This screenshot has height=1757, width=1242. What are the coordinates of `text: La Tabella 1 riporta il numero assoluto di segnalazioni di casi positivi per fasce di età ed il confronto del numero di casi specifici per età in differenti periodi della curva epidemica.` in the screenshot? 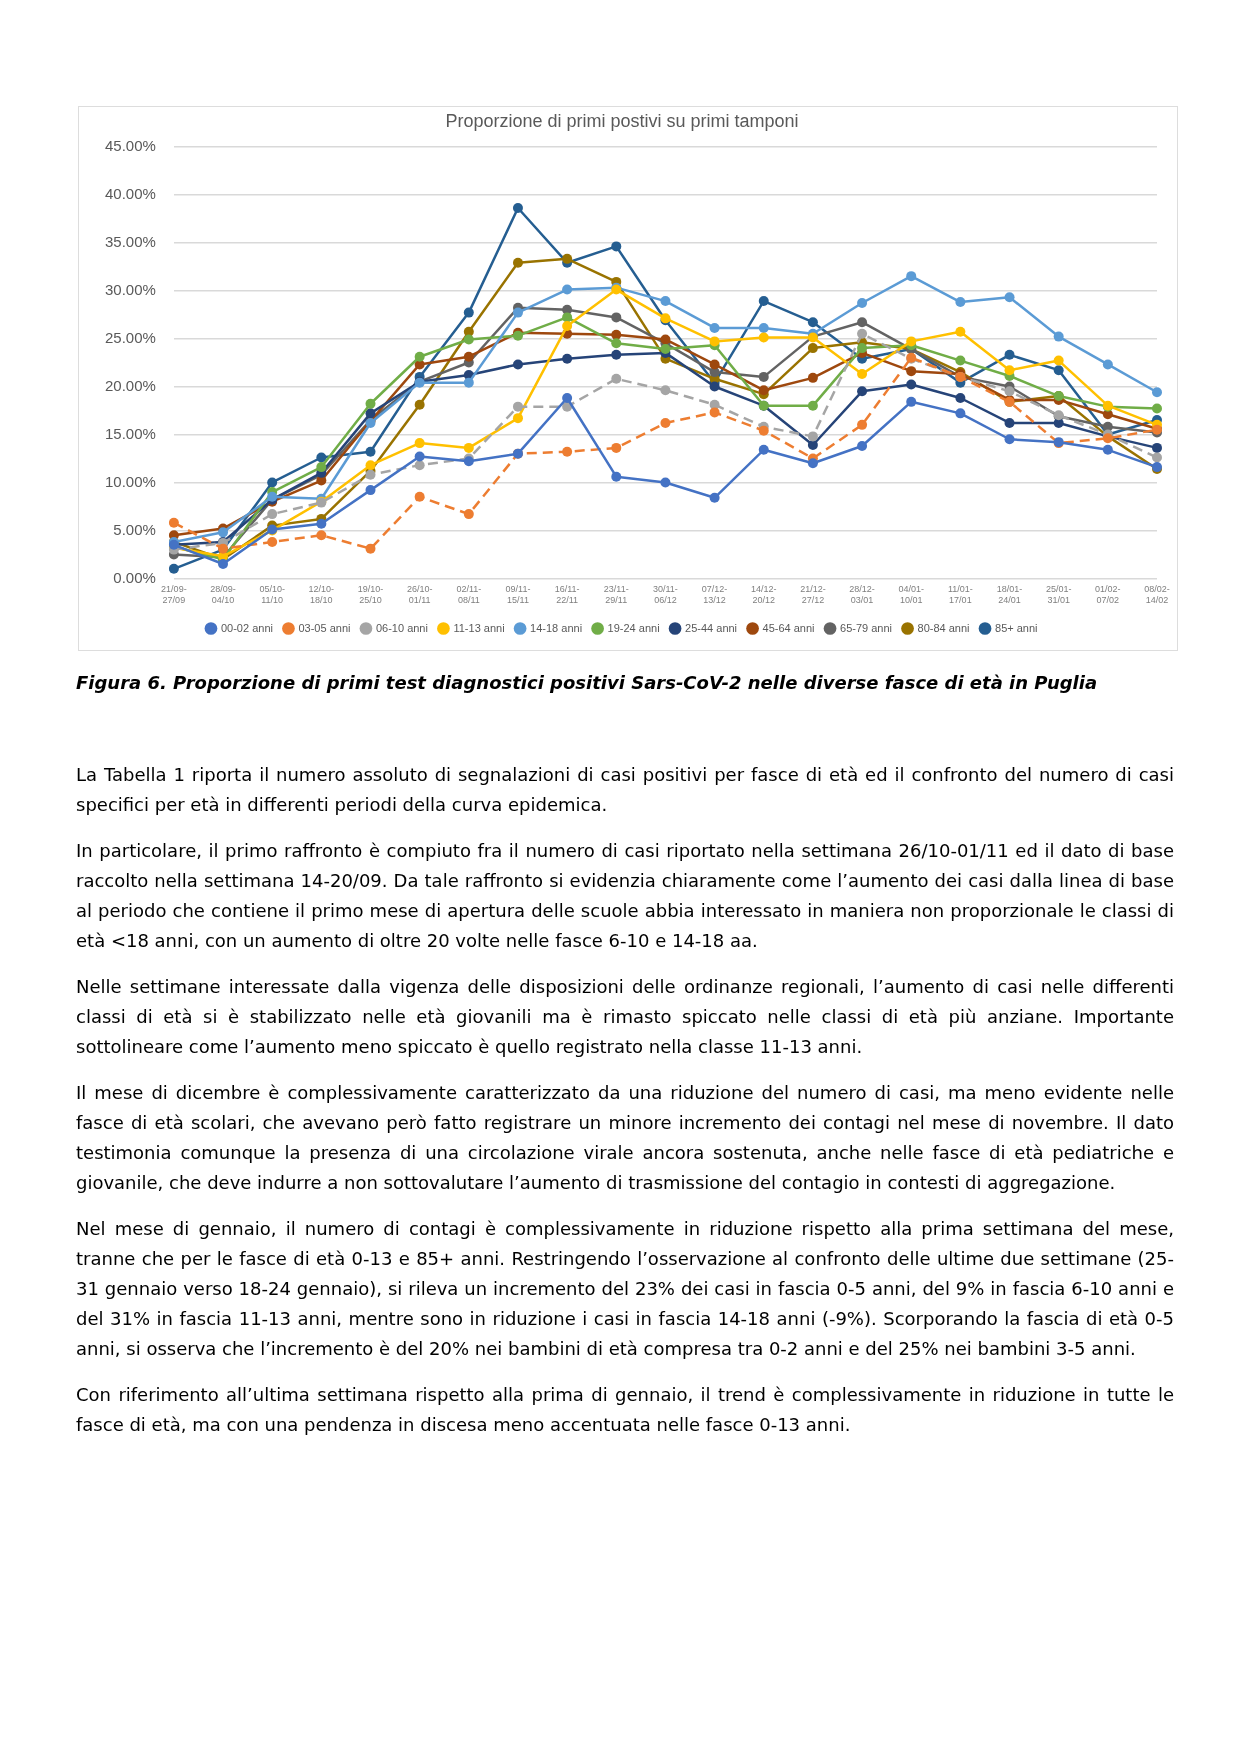 It's located at (625, 790).